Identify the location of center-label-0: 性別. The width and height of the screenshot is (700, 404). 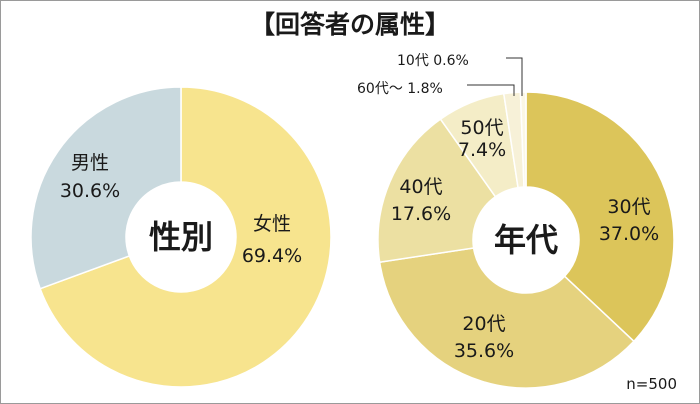
(181, 237).